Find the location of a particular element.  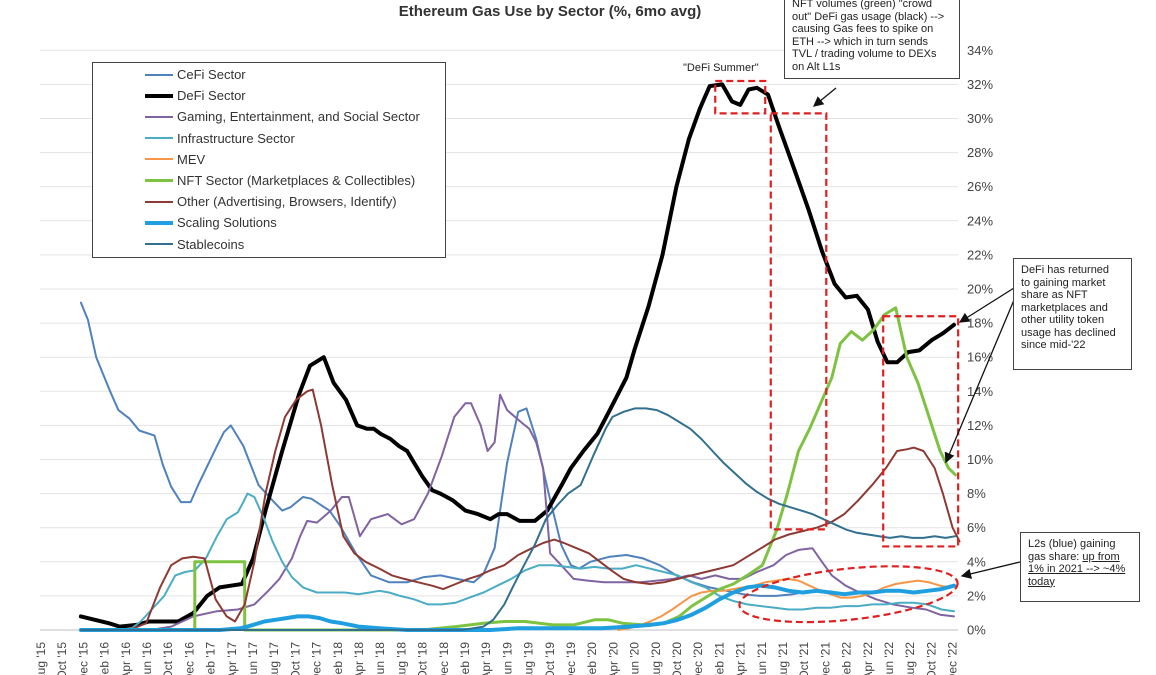

x-tick-label: Oct '15 is located at coordinates (62, 658).